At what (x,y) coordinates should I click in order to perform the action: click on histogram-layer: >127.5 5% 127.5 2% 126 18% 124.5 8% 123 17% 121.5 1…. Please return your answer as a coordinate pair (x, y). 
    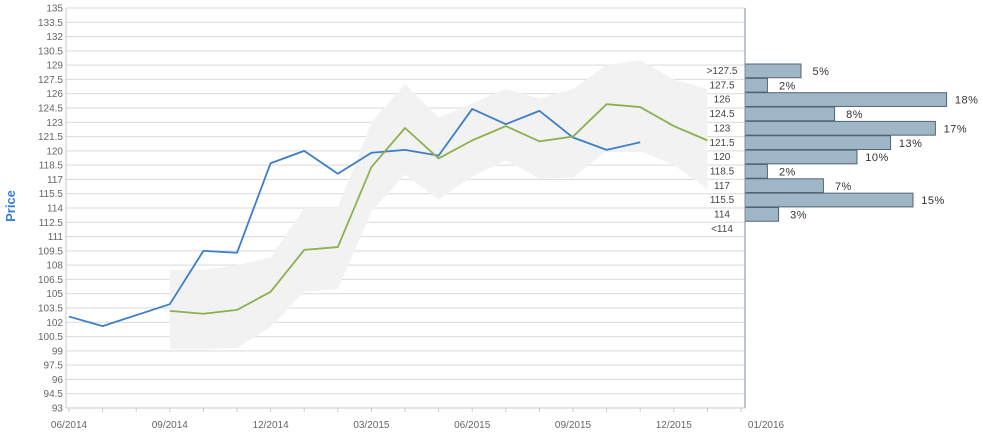
    Looking at the image, I should click on (843, 149).